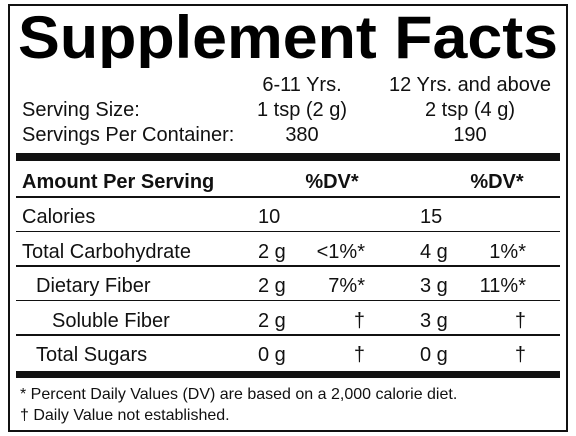 The height and width of the screenshot is (436, 576). Describe the element at coordinates (507, 251) in the screenshot. I see `daily-value: 1%*` at that location.